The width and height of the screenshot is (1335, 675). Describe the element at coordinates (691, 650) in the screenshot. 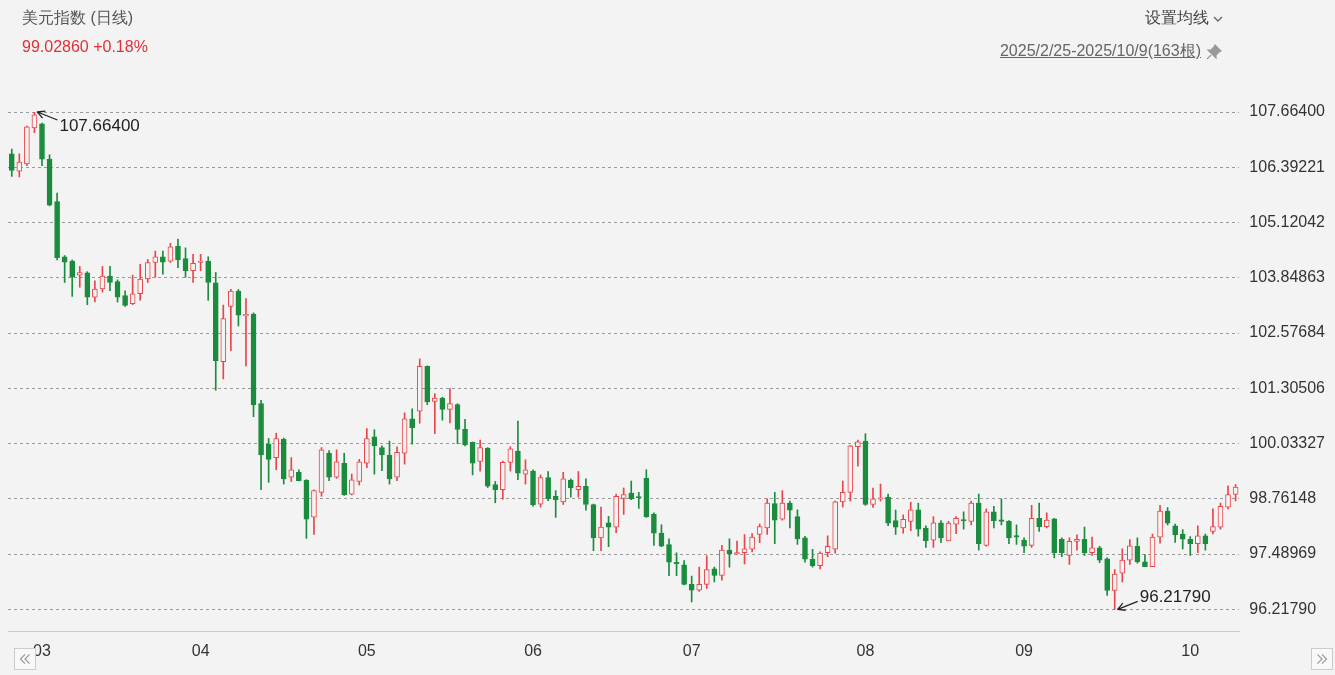

I see `x-tick-label: 07` at that location.